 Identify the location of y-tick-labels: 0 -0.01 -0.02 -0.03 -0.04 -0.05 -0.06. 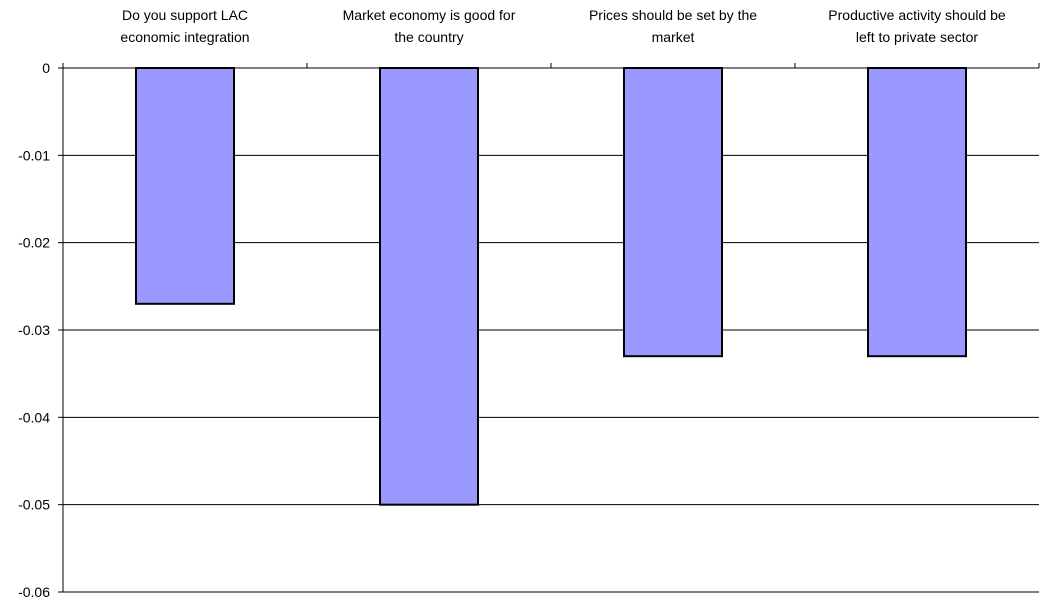
(34, 330).